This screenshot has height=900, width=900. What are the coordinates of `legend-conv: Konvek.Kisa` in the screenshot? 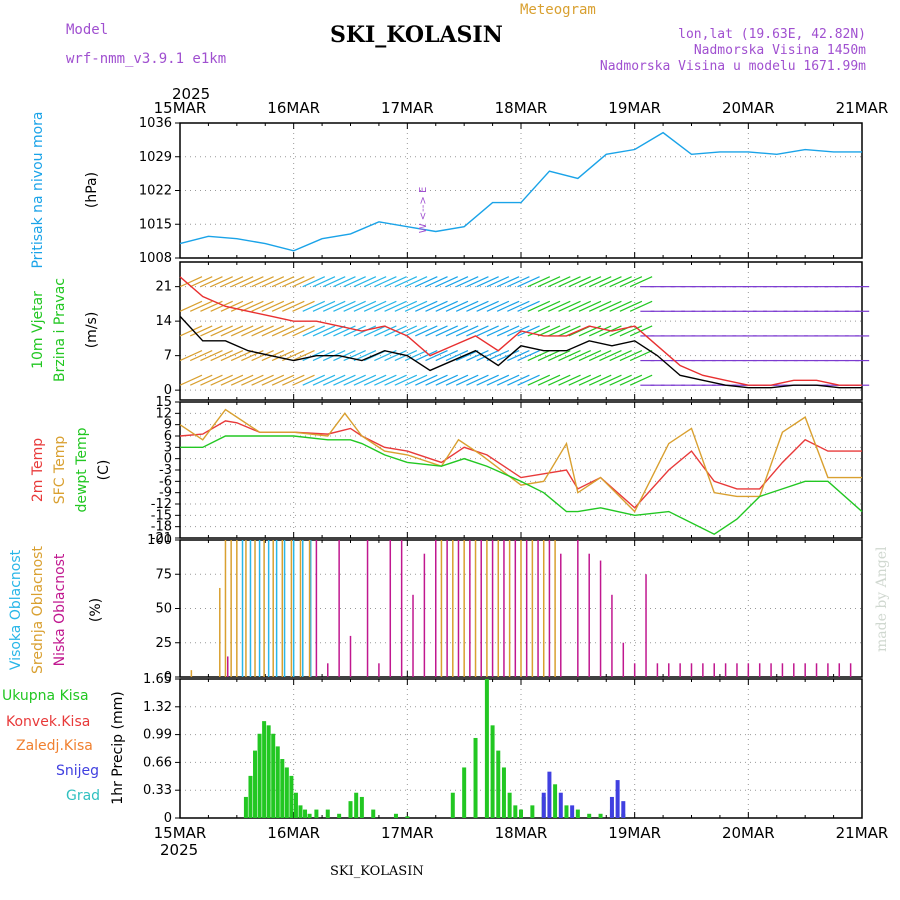 It's located at (48, 722).